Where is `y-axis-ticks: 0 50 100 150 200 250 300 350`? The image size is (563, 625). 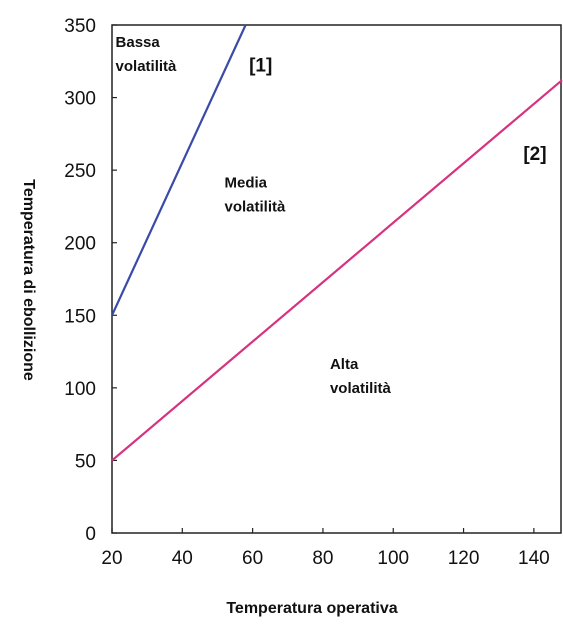 y-axis-ticks: 0 50 100 150 200 250 300 350 is located at coordinates (90, 280).